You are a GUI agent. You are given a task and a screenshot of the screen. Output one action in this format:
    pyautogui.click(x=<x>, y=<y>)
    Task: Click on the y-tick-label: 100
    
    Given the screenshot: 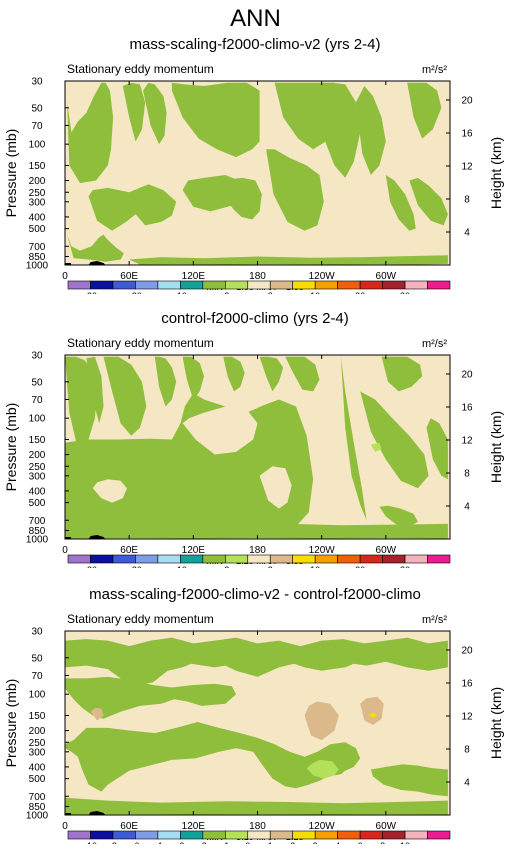 What is the action you would take?
    pyautogui.click(x=37, y=419)
    